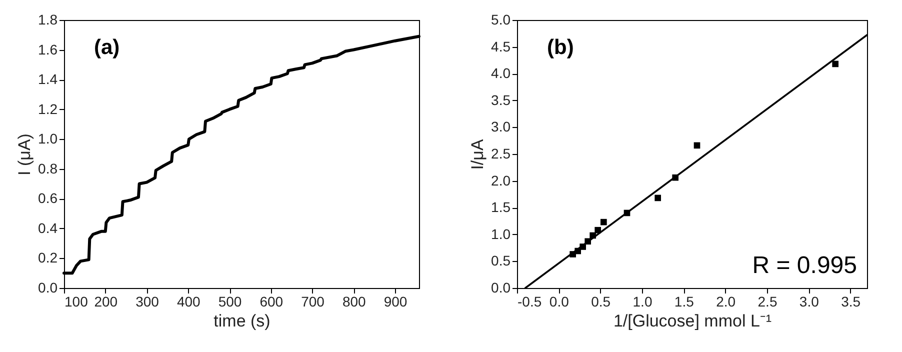 This screenshot has height=352, width=902. I want to click on annotation: (a), so click(107, 47).